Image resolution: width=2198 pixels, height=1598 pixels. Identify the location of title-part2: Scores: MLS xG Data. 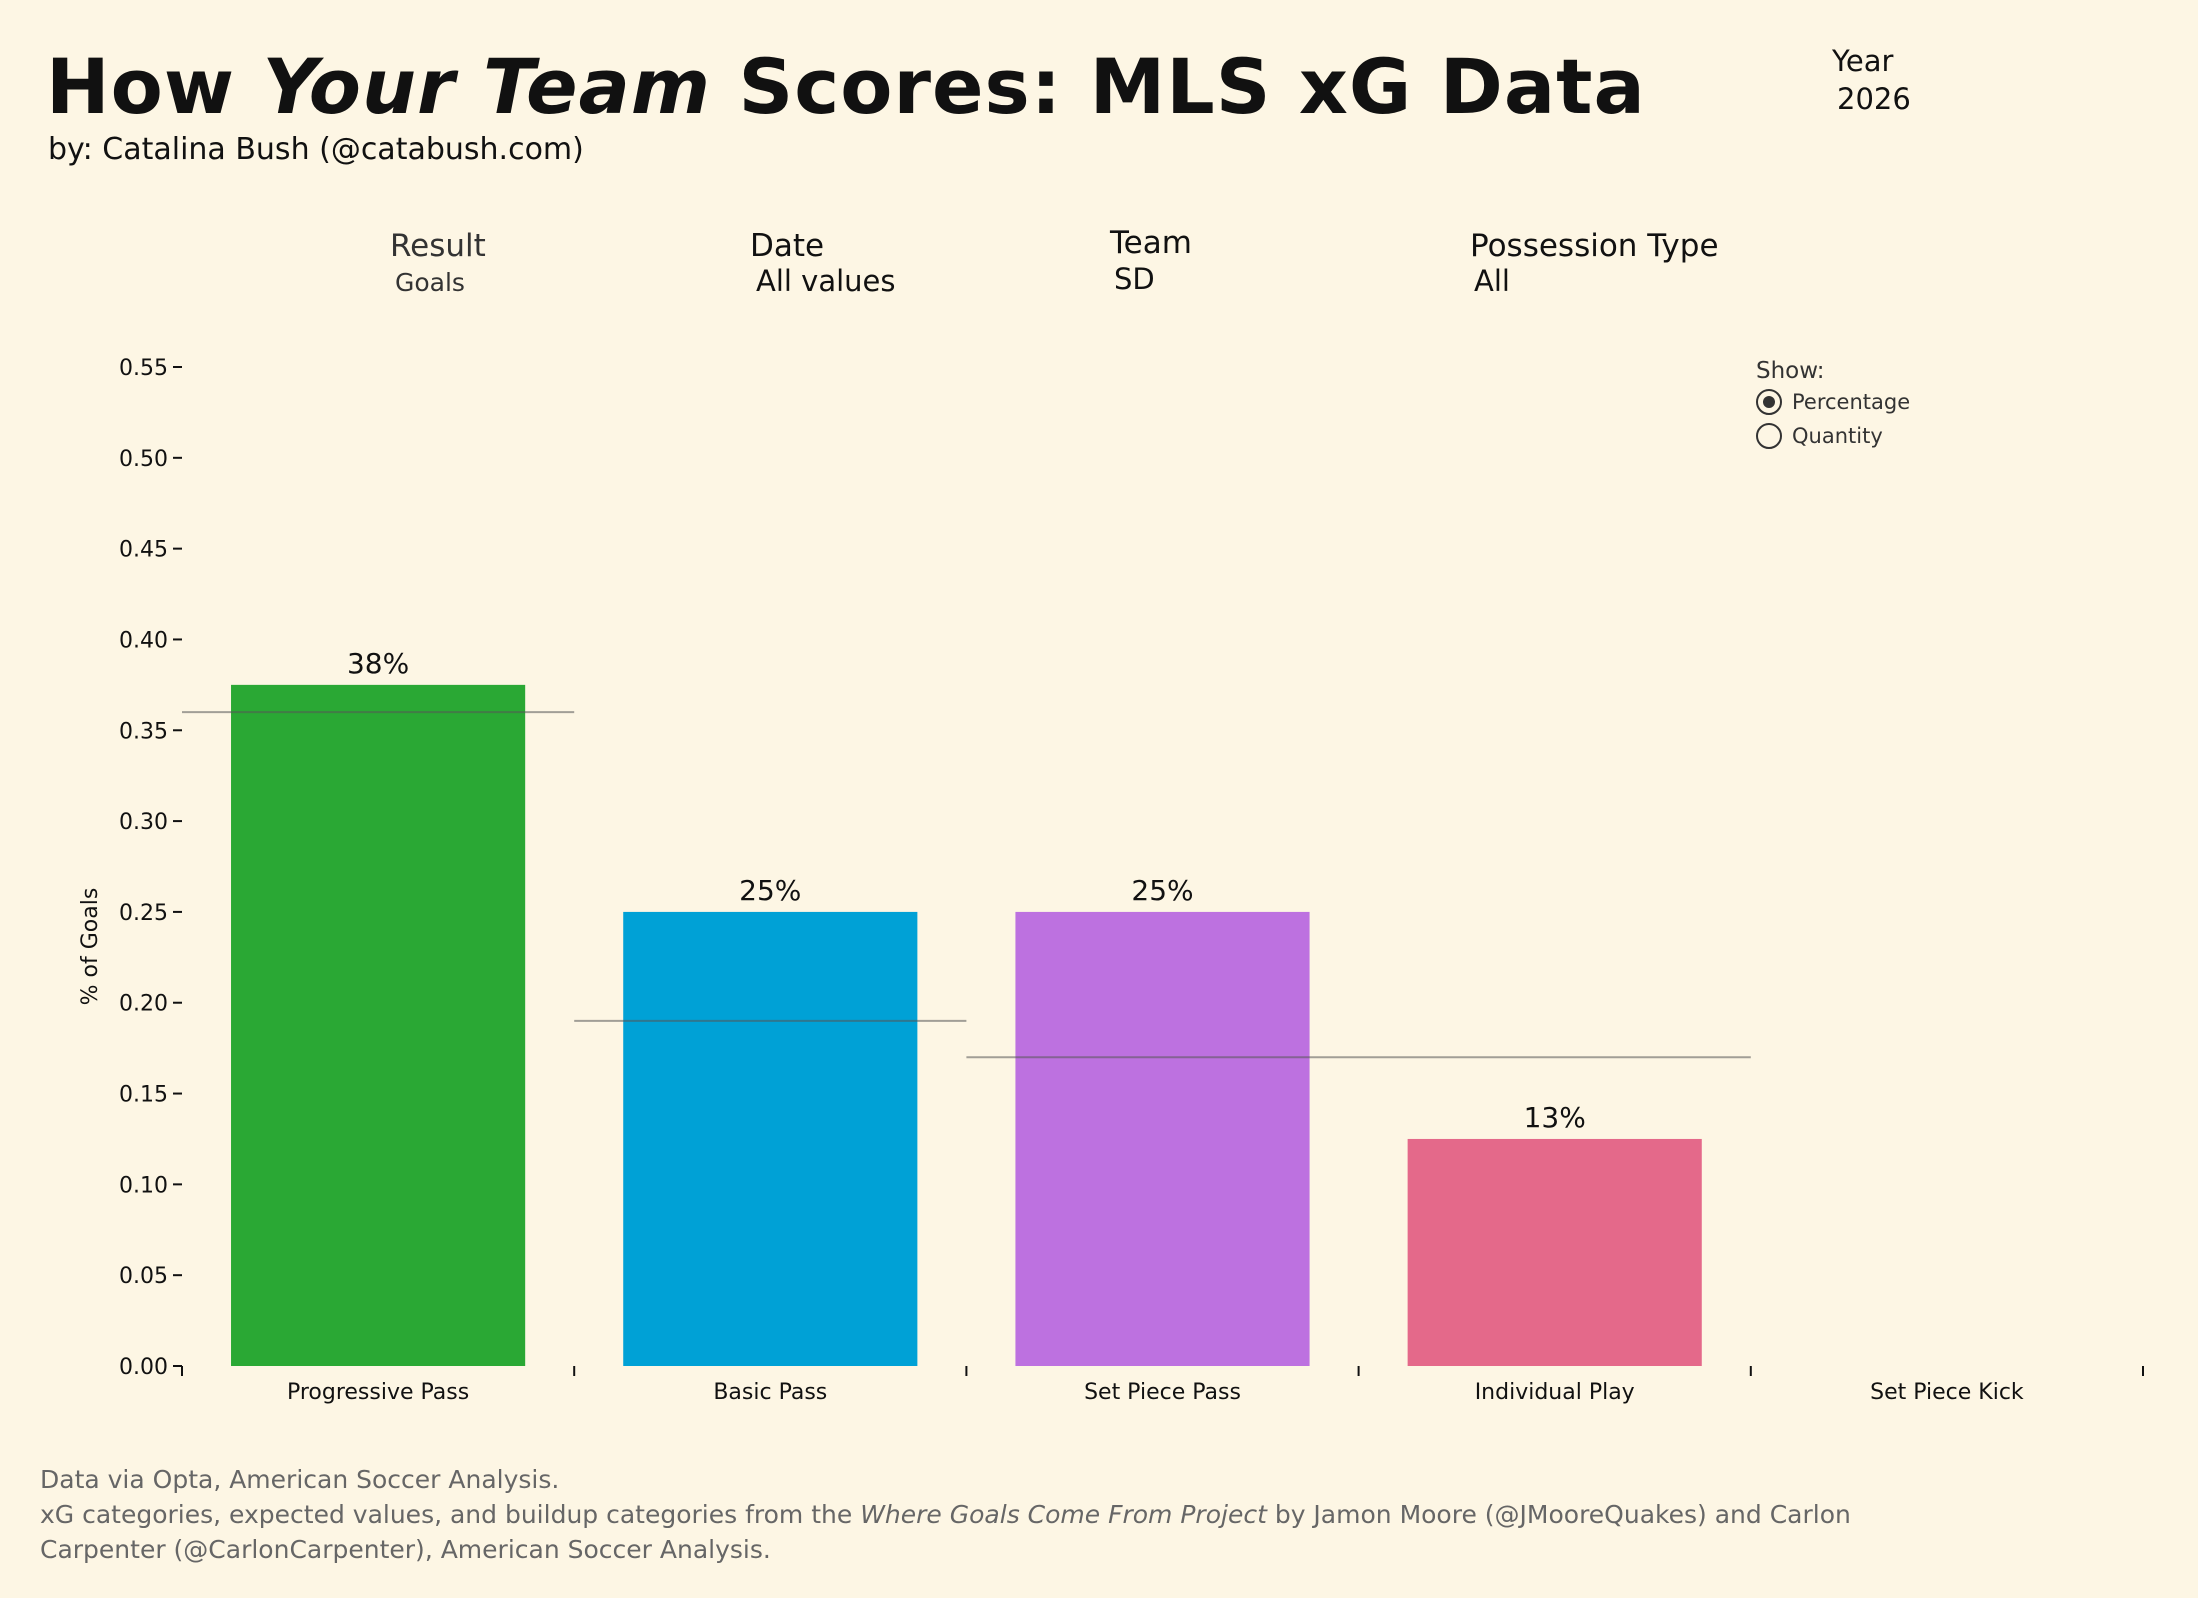
(1178, 86).